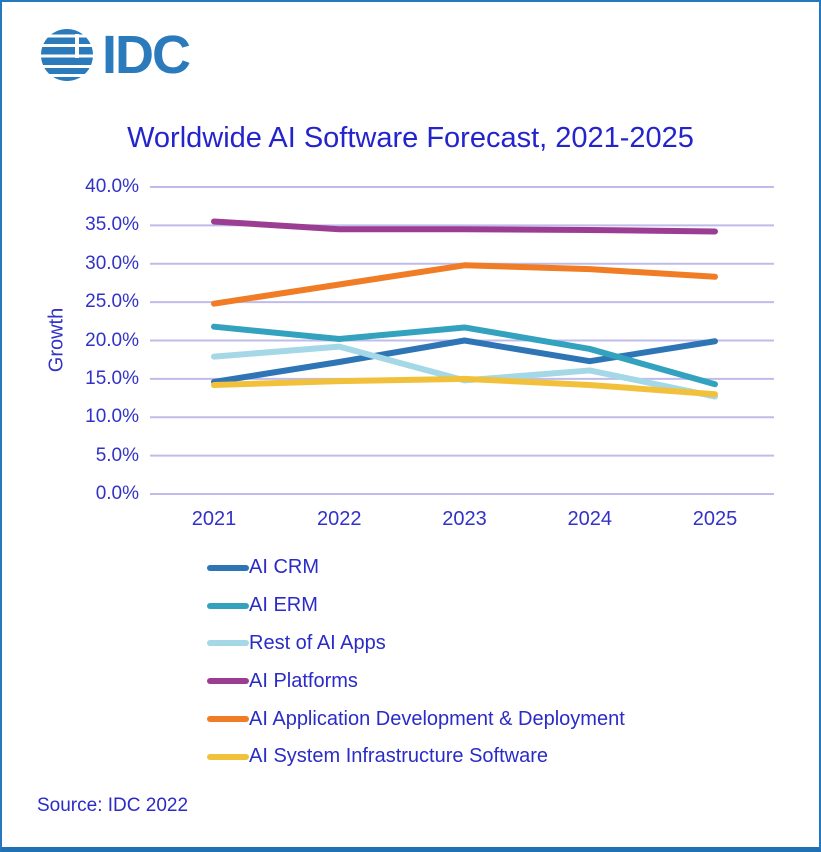 The height and width of the screenshot is (852, 821). I want to click on idc-logo-text: IDC, so click(146, 55).